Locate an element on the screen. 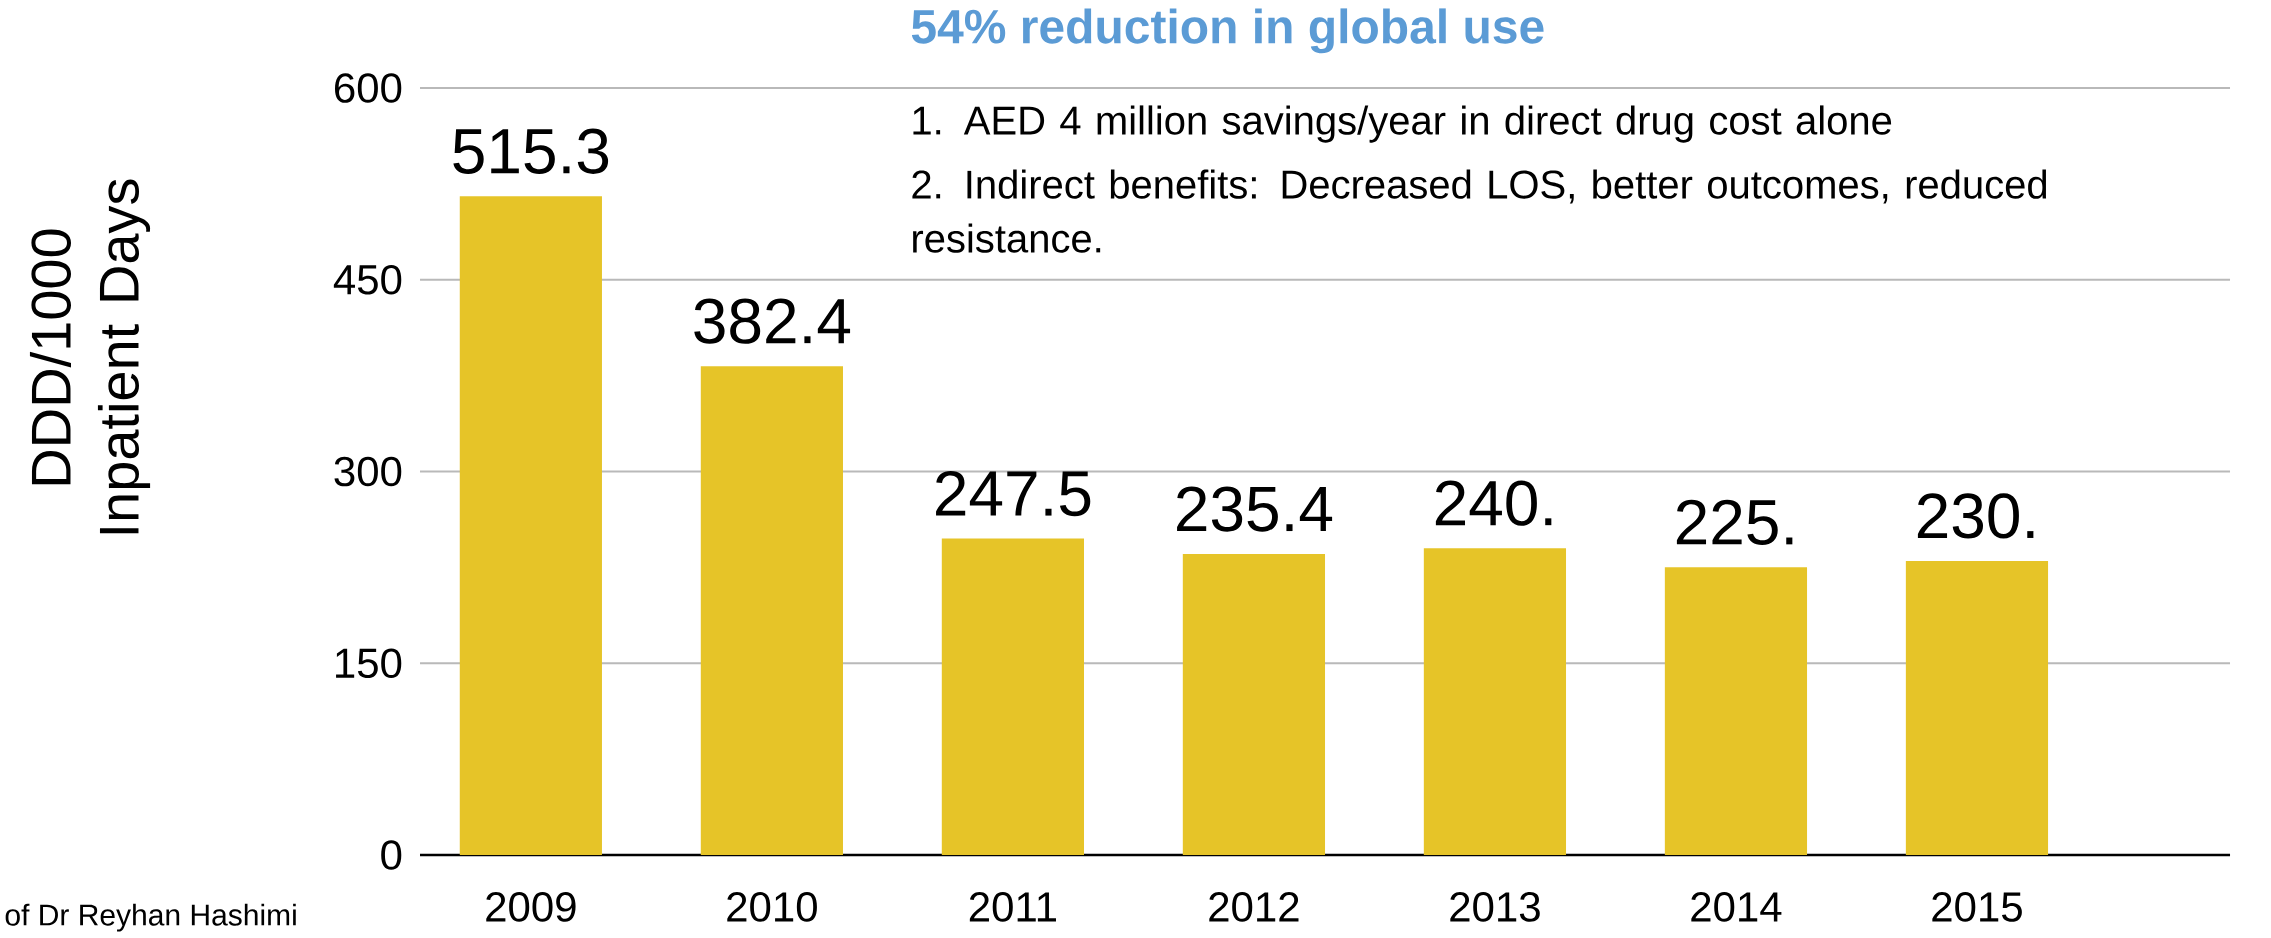 The height and width of the screenshot is (938, 2271). y-axis-title: DDD/1000 Inpatient Days is located at coordinates (90, 356).